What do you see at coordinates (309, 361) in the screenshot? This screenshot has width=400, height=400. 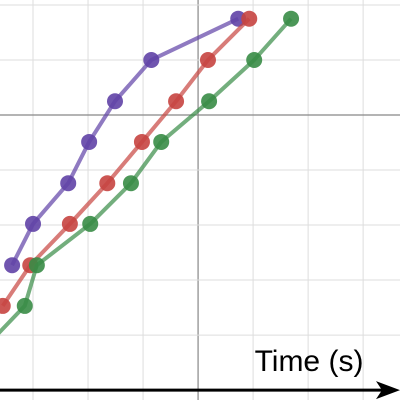 I see `x-axis-label: Time (s)` at bounding box center [309, 361].